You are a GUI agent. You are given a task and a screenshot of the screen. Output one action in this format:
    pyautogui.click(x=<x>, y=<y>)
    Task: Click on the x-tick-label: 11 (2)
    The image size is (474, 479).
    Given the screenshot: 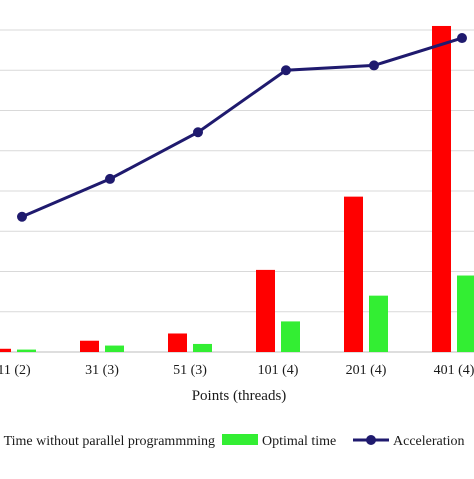 What is the action you would take?
    pyautogui.click(x=15, y=370)
    